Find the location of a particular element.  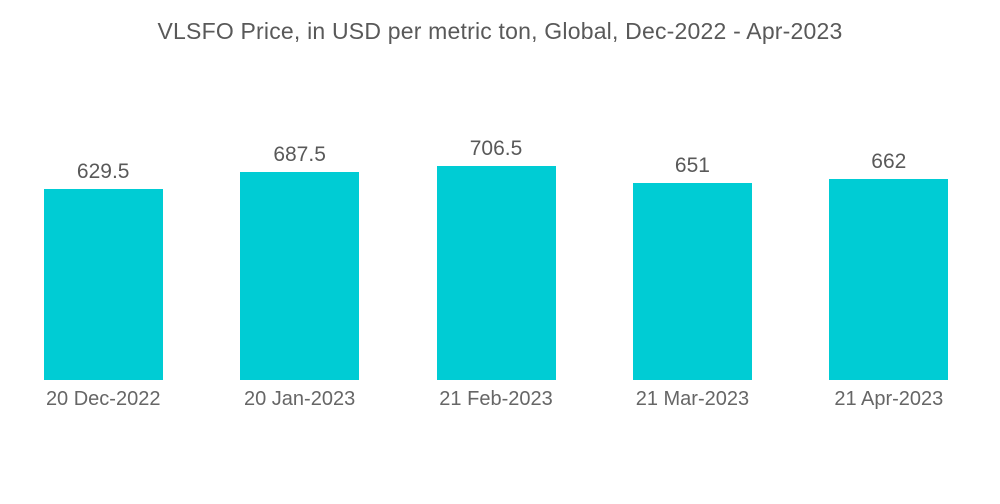

bar-group: 629.5 20 Dec-2022 is located at coordinates (103, 240).